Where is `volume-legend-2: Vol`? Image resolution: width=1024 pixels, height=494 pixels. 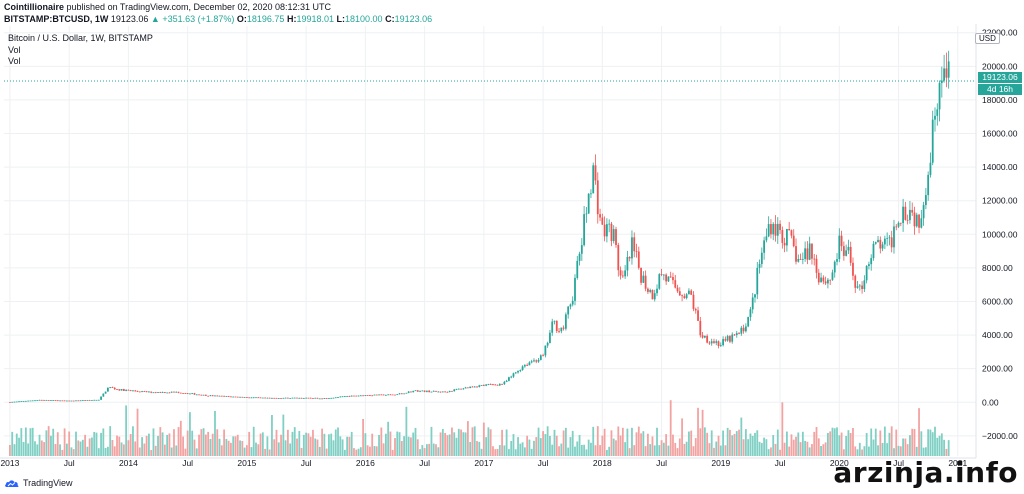
volume-legend-2: Vol is located at coordinates (14, 61).